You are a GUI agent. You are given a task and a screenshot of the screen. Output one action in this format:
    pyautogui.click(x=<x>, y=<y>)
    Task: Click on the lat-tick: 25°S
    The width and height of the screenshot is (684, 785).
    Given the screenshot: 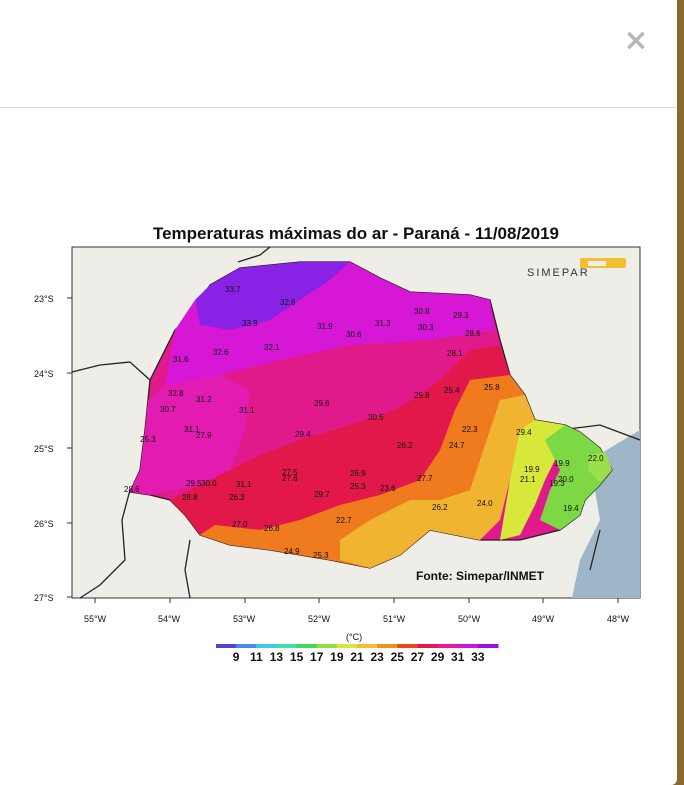 What is the action you would take?
    pyautogui.click(x=44, y=449)
    